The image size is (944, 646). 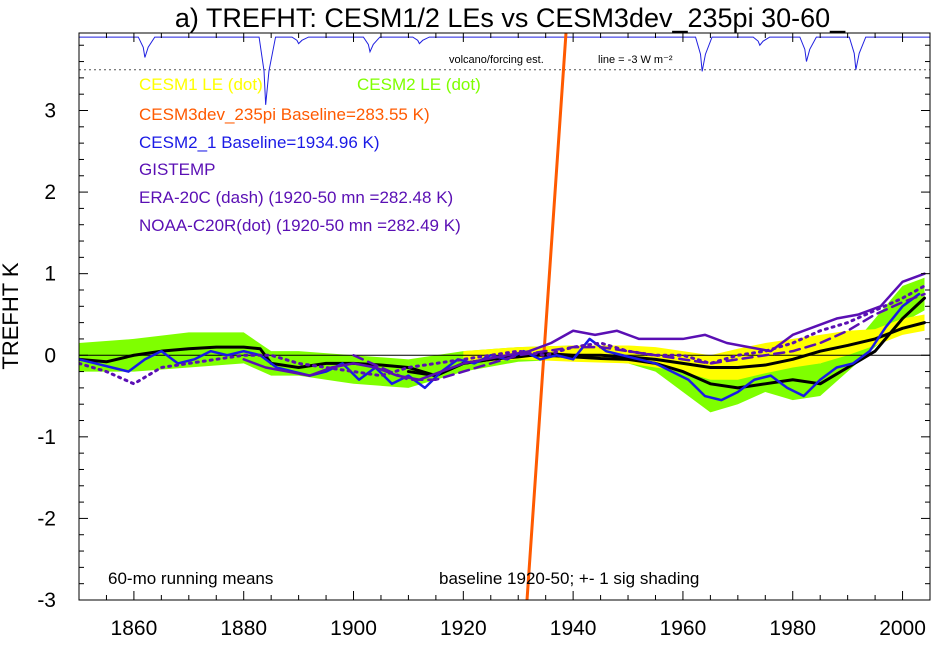 I want to click on legend-entry-6: ERA-20C (dash) (1920-50 mn =282.48 K), so click(x=296, y=197).